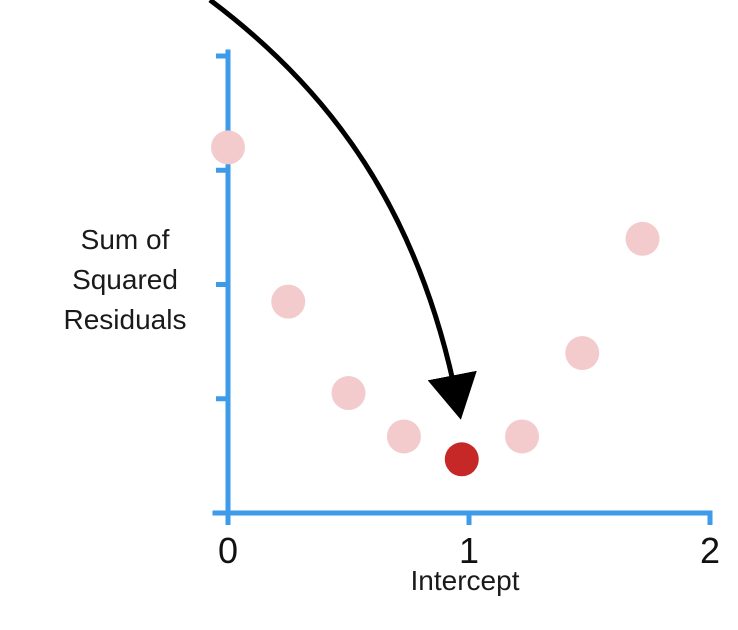 Image resolution: width=738 pixels, height=630 pixels. I want to click on x-axis-title: Intercept, so click(465, 580).